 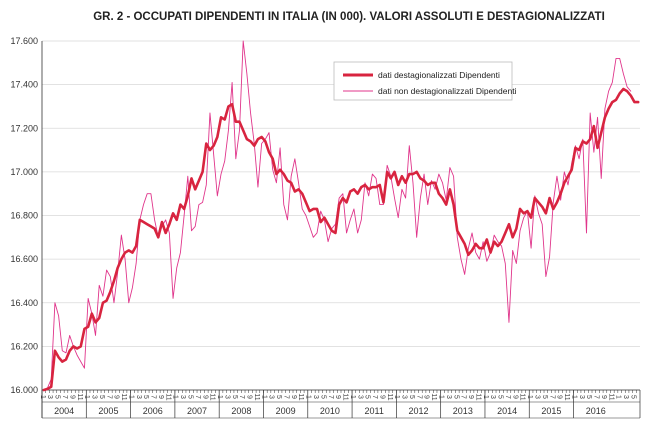 What do you see at coordinates (439, 75) in the screenshot?
I see `legend-label-sa: dati destagionalizzati Dipendenti` at bounding box center [439, 75].